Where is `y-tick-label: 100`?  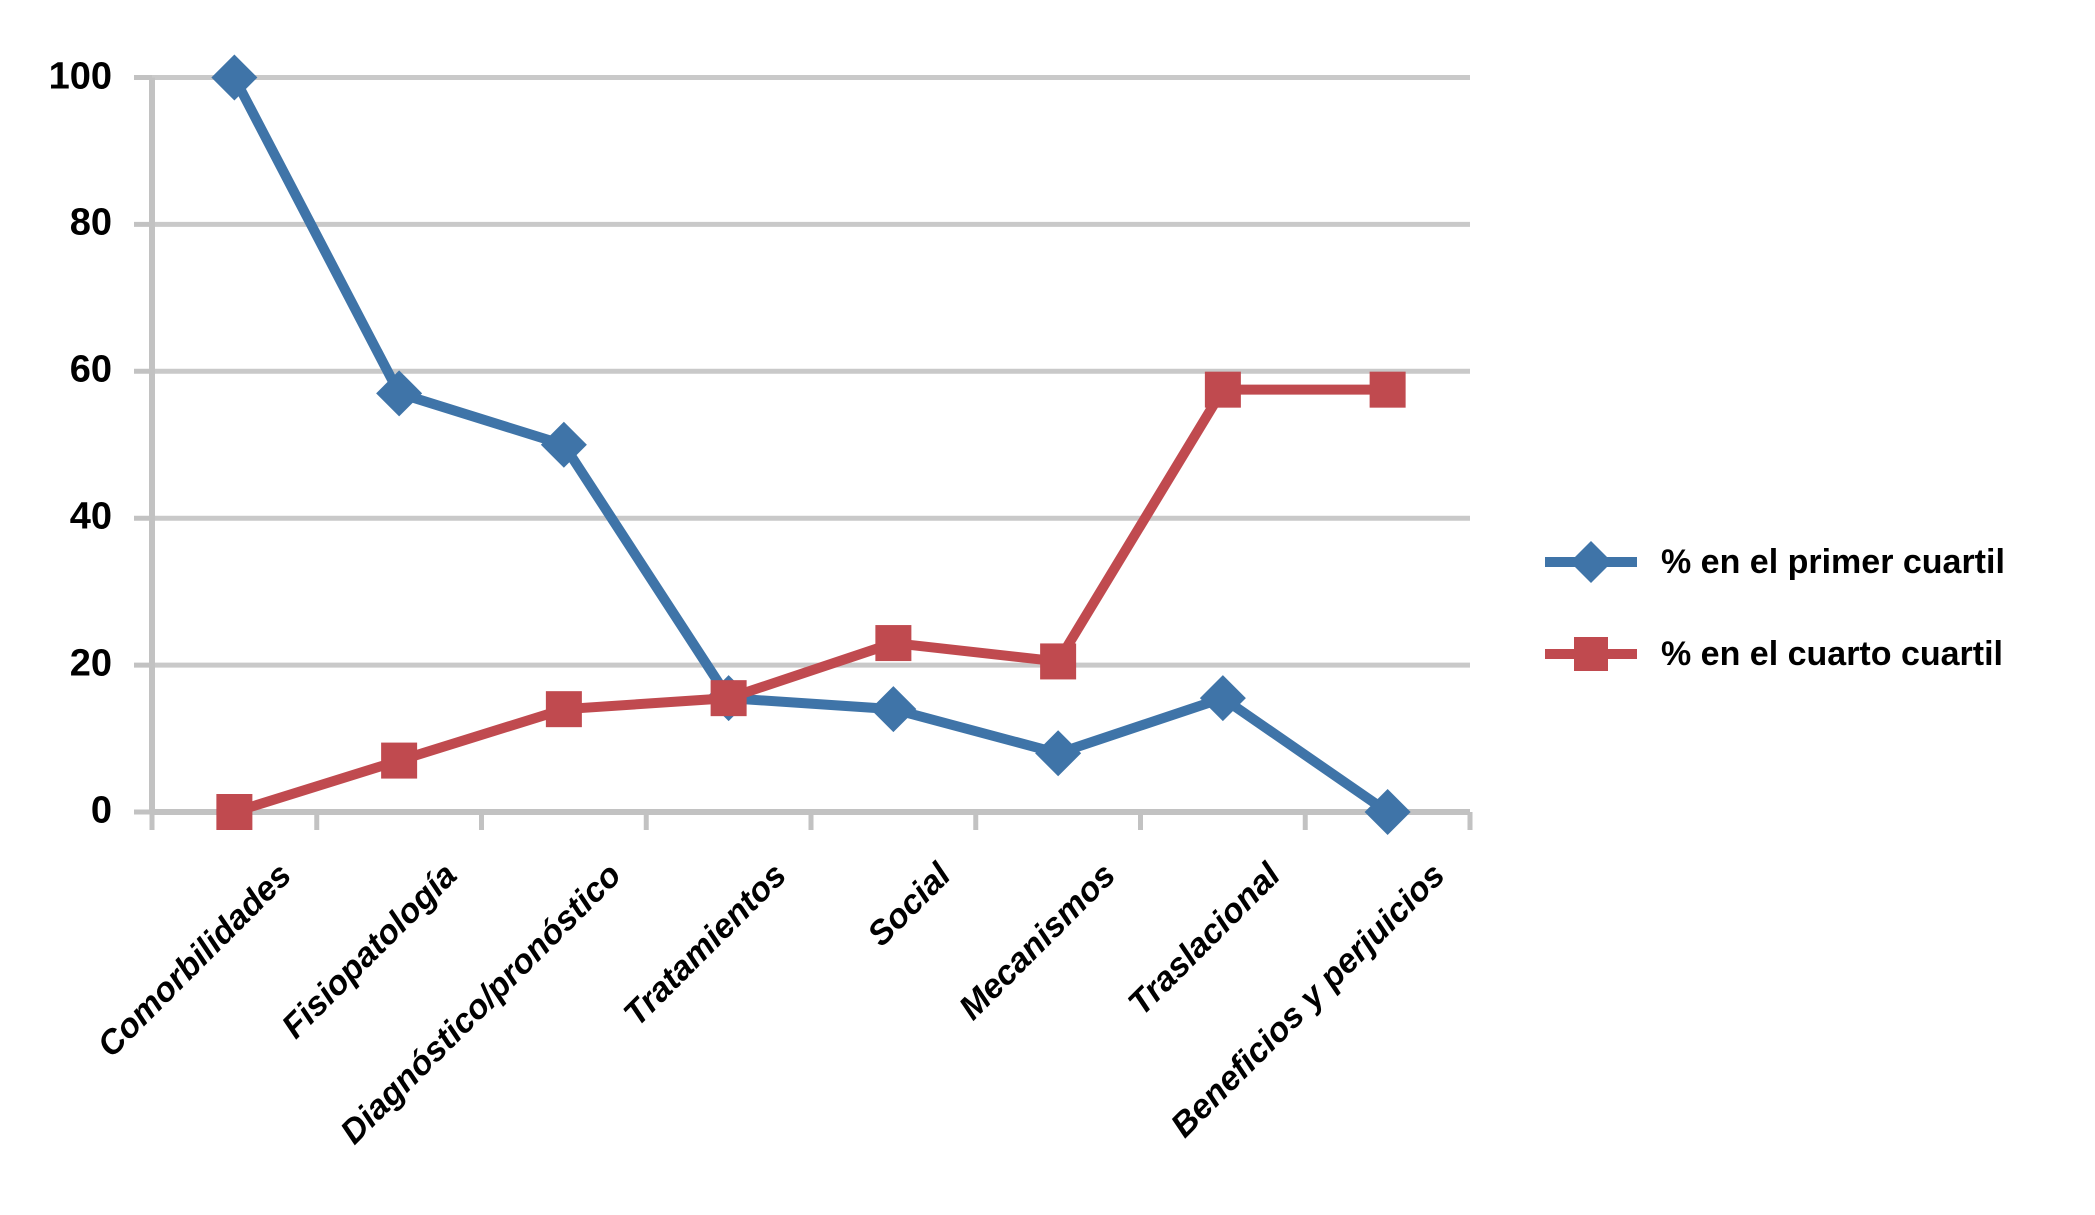
y-tick-label: 100 is located at coordinates (80, 76).